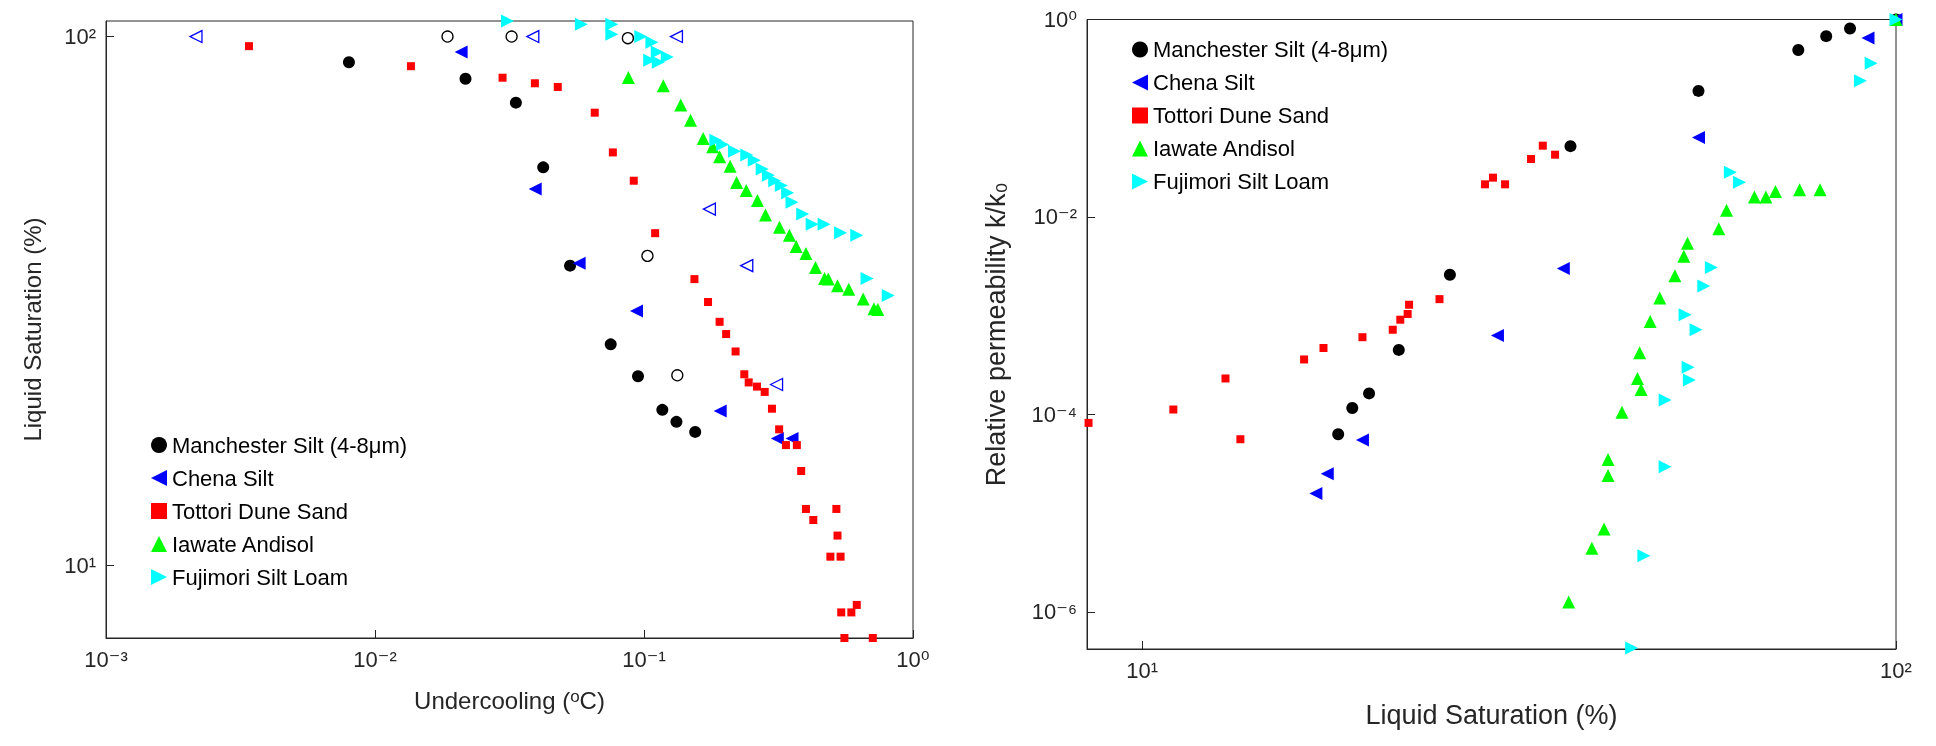 This screenshot has width=1936, height=746. I want to click on y-tick-label: 10⁻², so click(1055, 217).